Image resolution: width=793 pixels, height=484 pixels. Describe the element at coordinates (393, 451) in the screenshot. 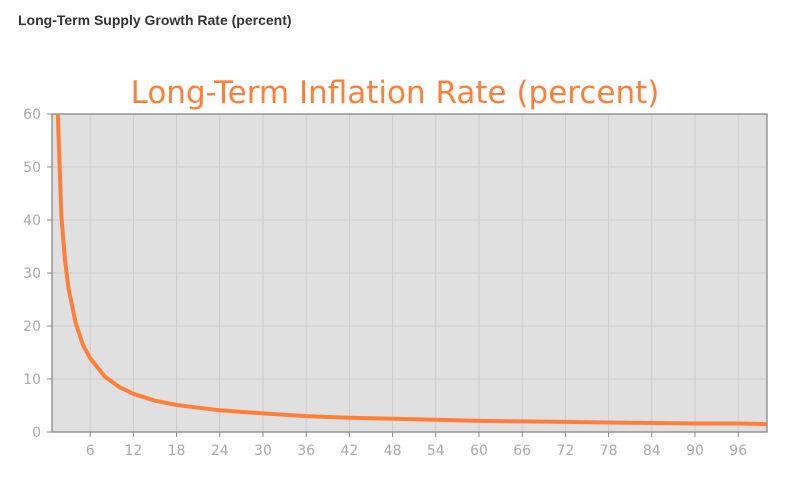

I see `x-tick-label: 48` at that location.